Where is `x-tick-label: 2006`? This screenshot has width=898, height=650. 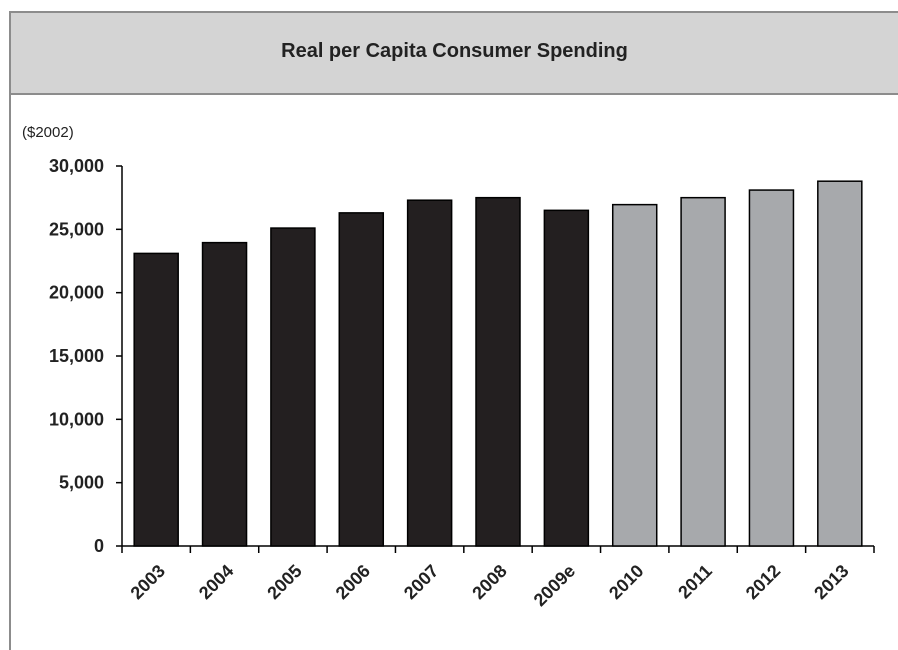
x-tick-label: 2006 is located at coordinates (353, 582).